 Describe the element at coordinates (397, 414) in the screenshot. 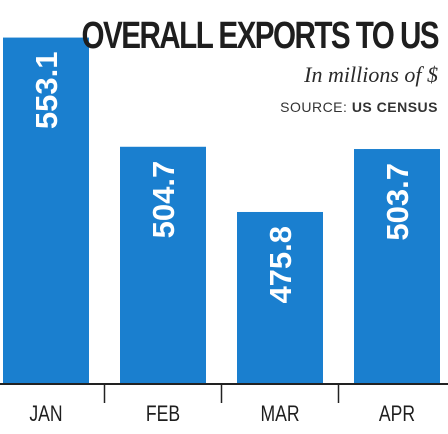

I see `category-label-apr: APR` at that location.